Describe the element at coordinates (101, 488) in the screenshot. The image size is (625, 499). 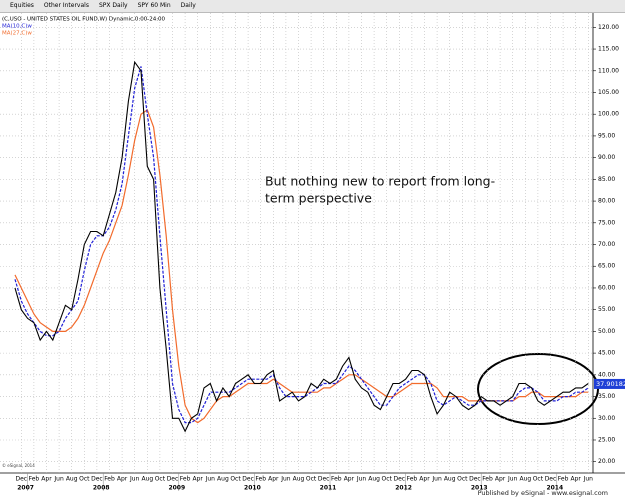
I see `year-label: 2008` at that location.